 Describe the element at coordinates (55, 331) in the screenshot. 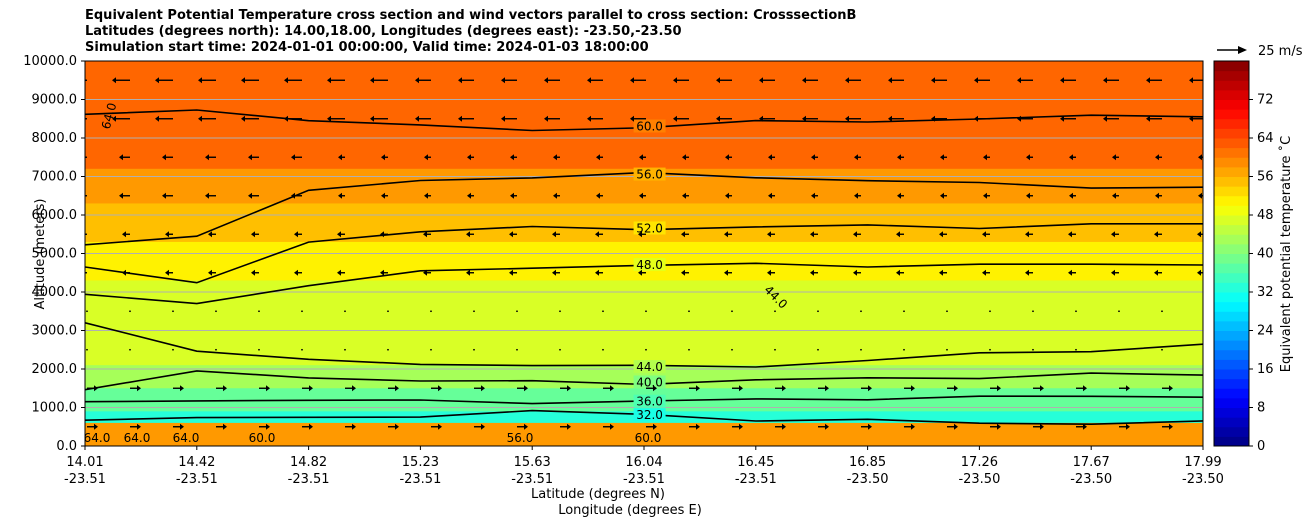

I see `y-tick-label: 3000.0` at that location.